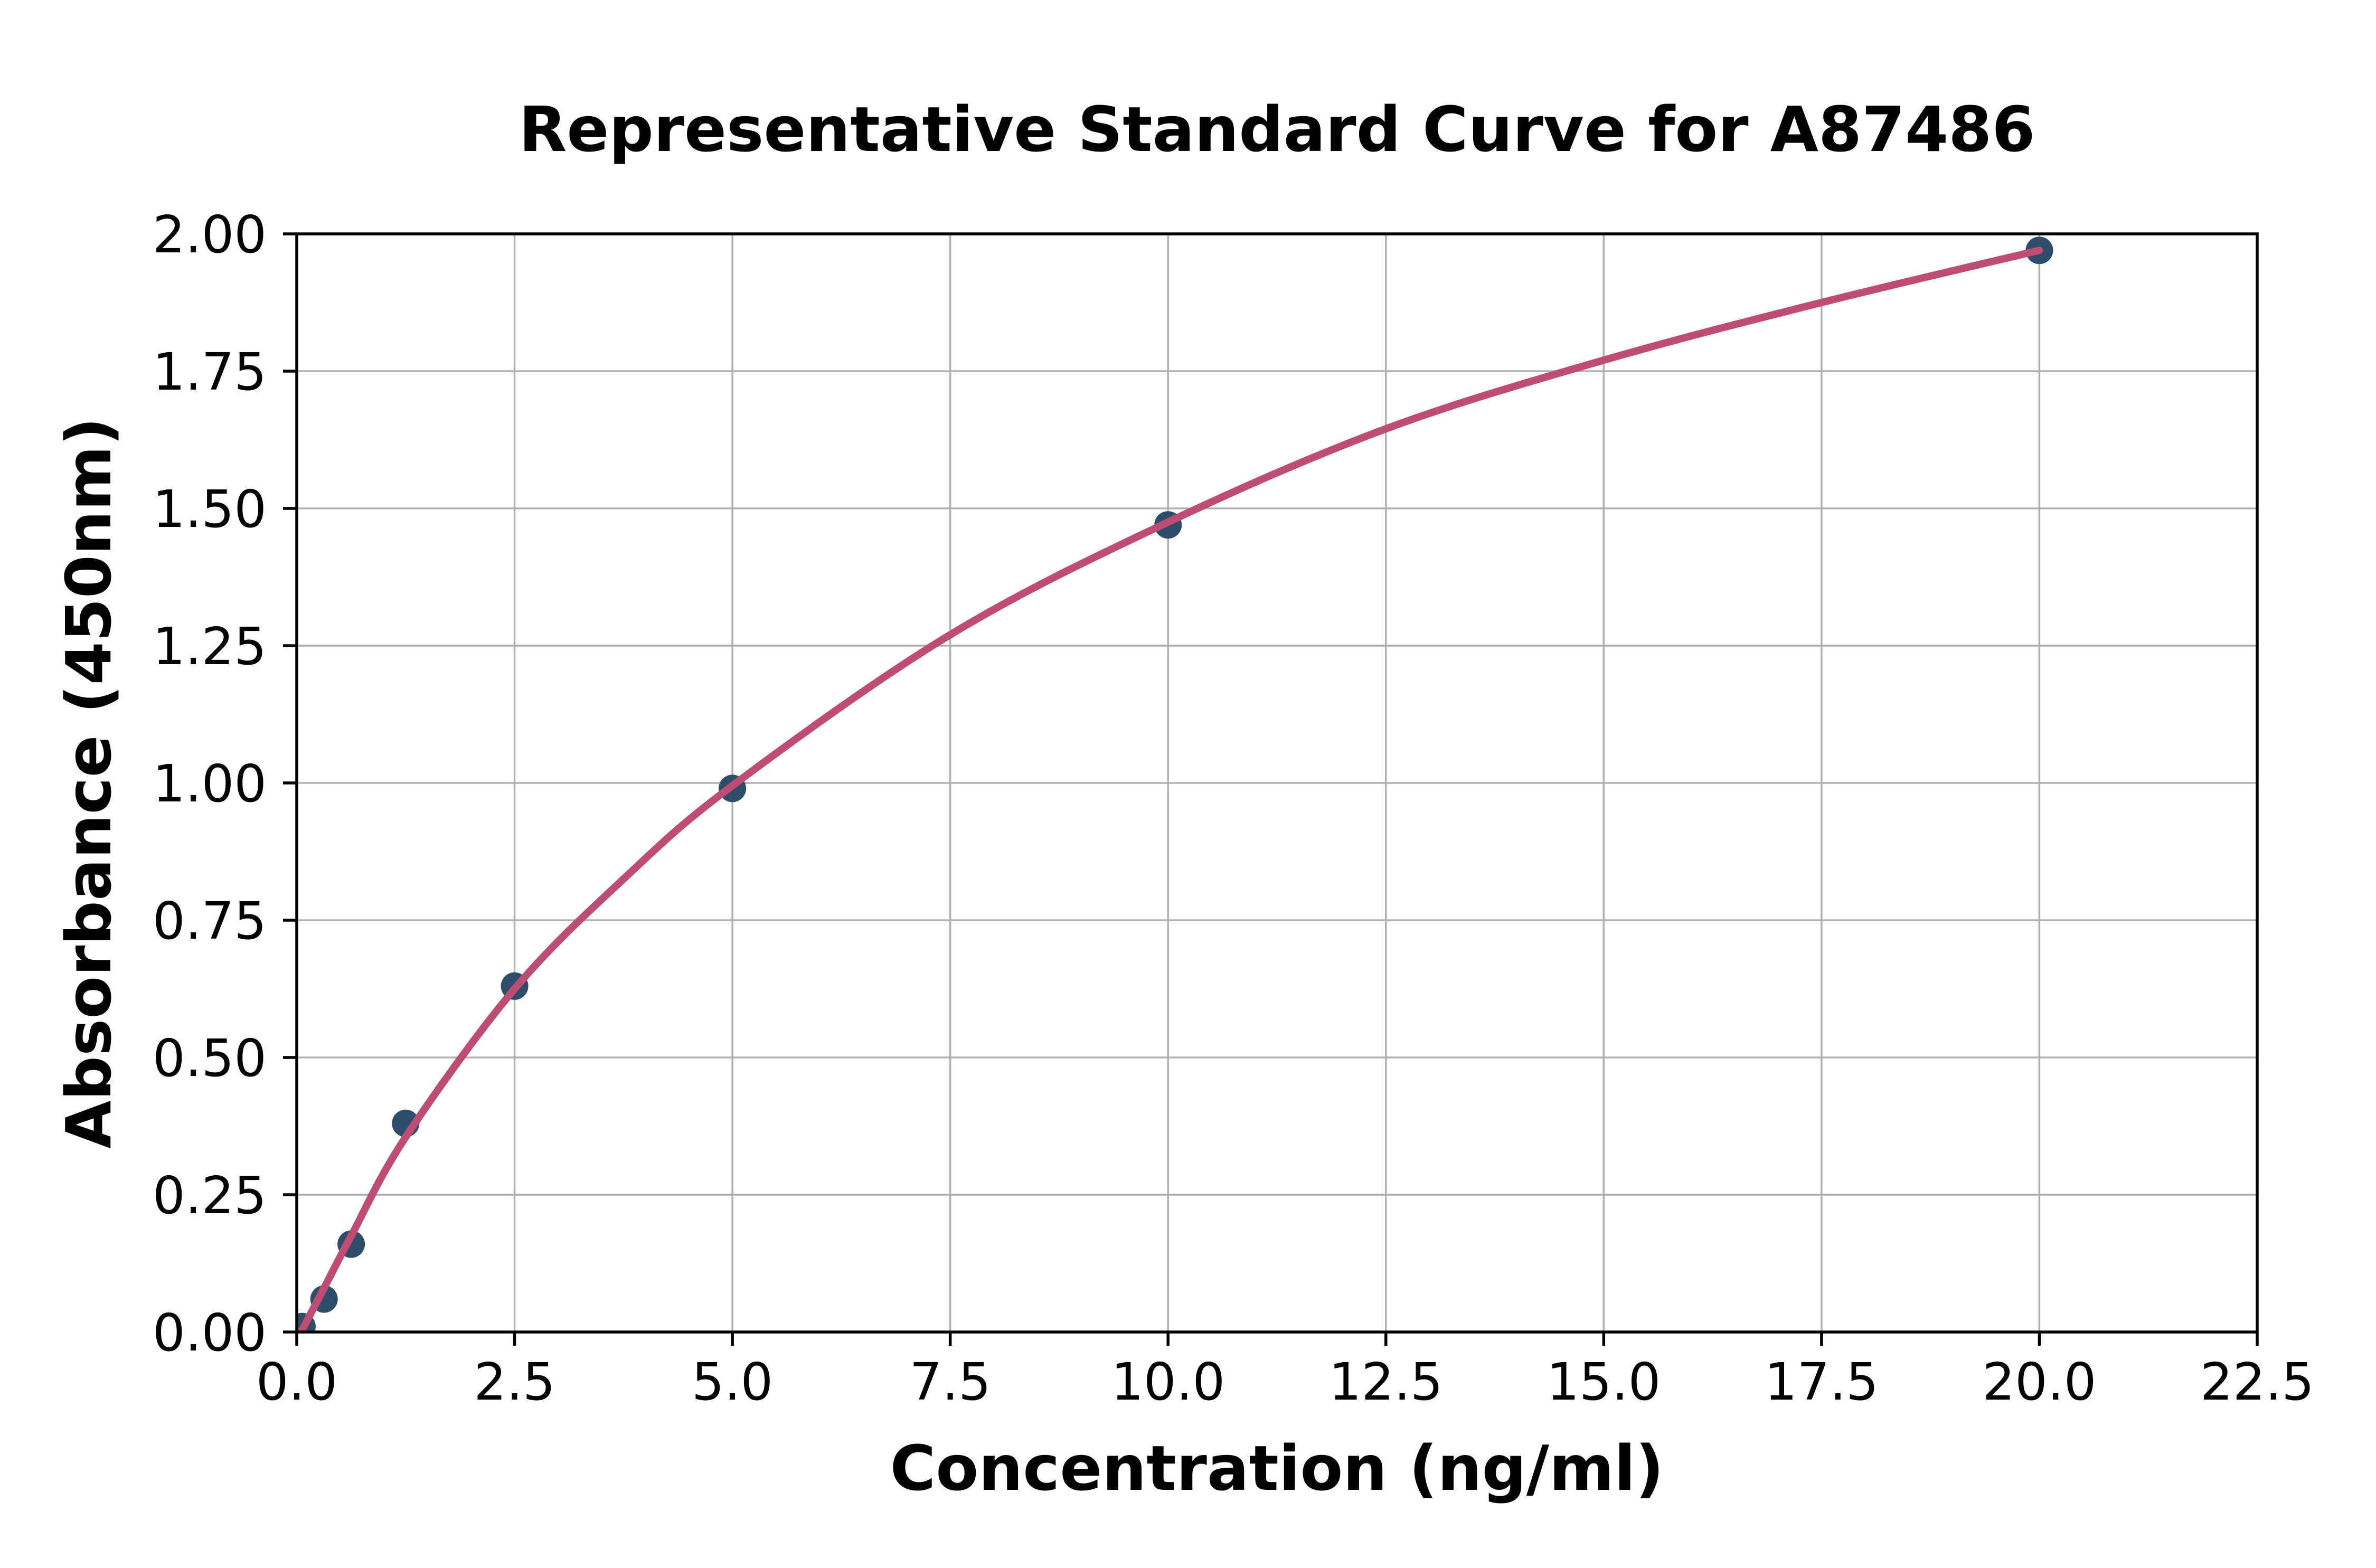 This screenshot has width=2376, height=1568. I want to click on x-tick-label: 17.5, so click(1822, 1382).